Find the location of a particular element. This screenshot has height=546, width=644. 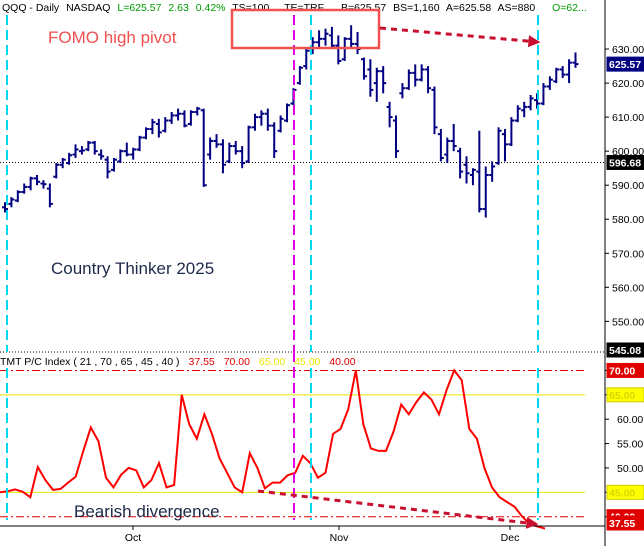

level-70-tag-text: 70.00 is located at coordinates (622, 371).